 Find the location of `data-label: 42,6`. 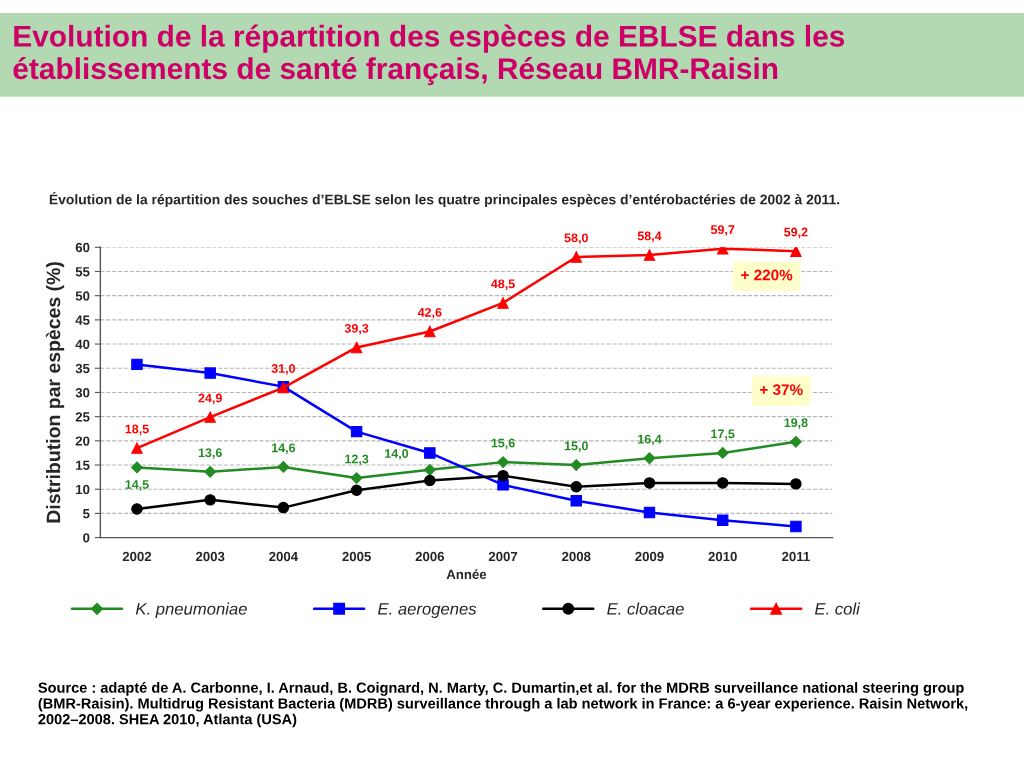

data-label: 42,6 is located at coordinates (429, 313).